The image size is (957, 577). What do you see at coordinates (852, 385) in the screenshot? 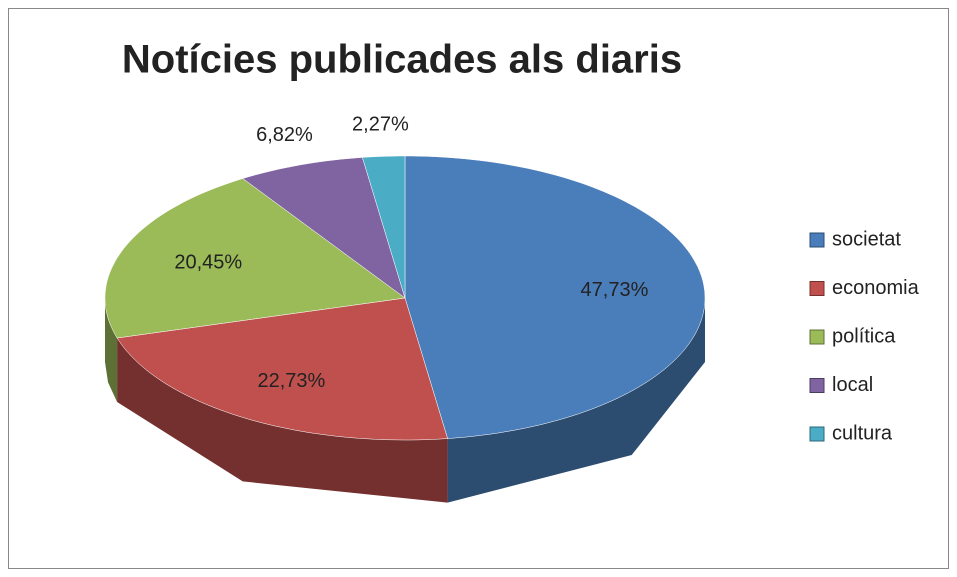
I see `legend-label: local` at bounding box center [852, 385].